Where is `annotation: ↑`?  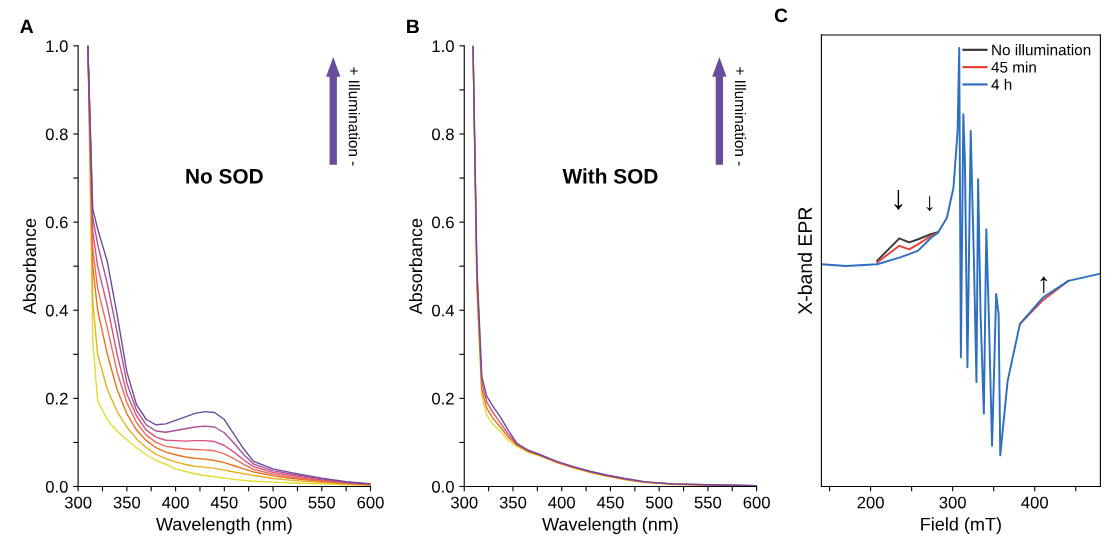
annotation: ↑ is located at coordinates (1044, 285).